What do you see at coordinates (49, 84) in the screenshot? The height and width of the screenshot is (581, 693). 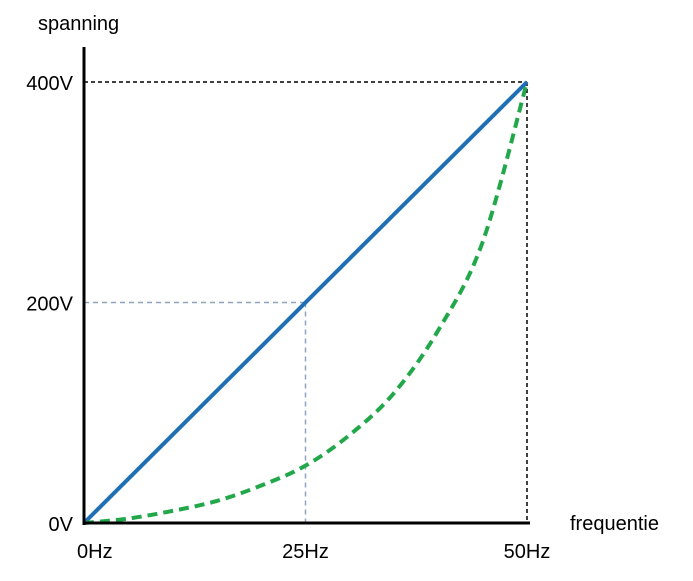 I see `y-tick-label: 400V` at bounding box center [49, 84].